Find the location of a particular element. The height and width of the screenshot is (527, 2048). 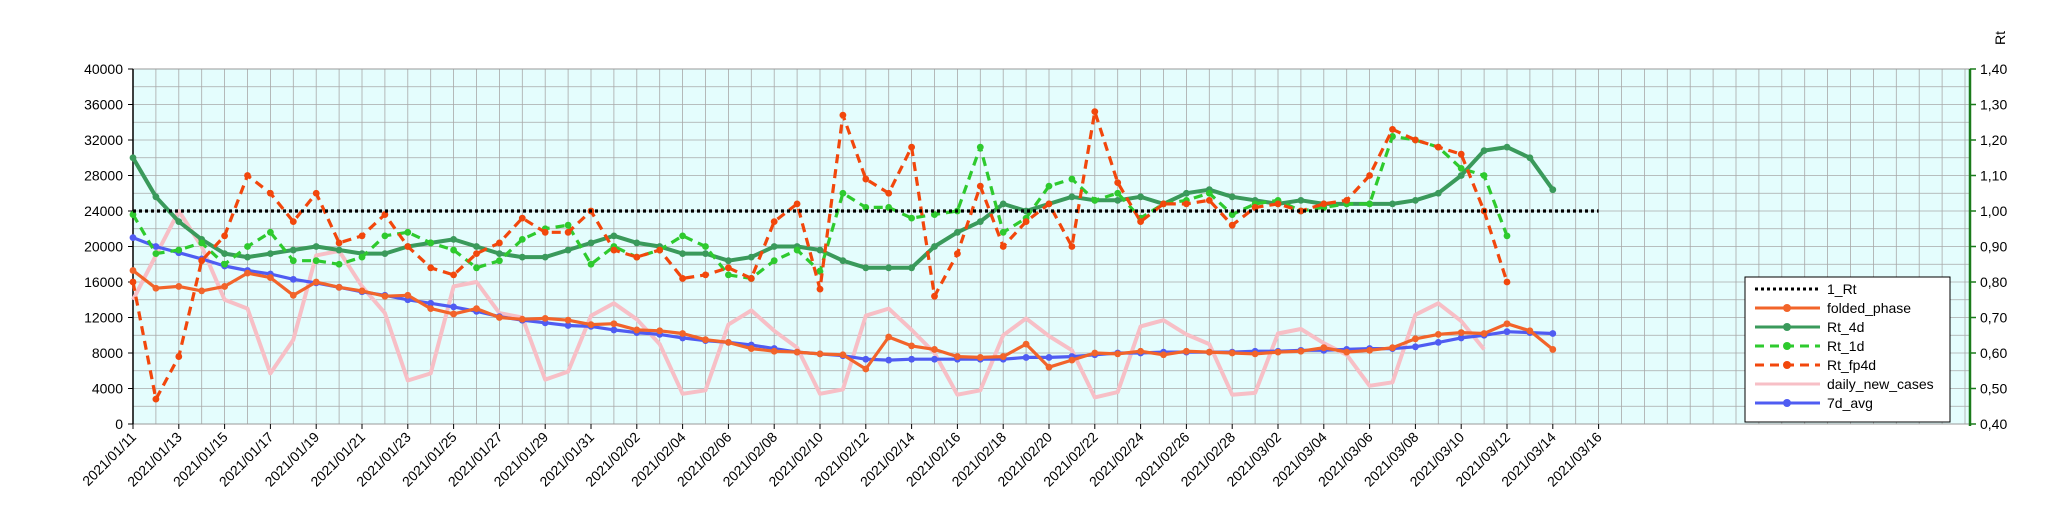

y2-tick-label: 1,00 is located at coordinates (1993, 211).